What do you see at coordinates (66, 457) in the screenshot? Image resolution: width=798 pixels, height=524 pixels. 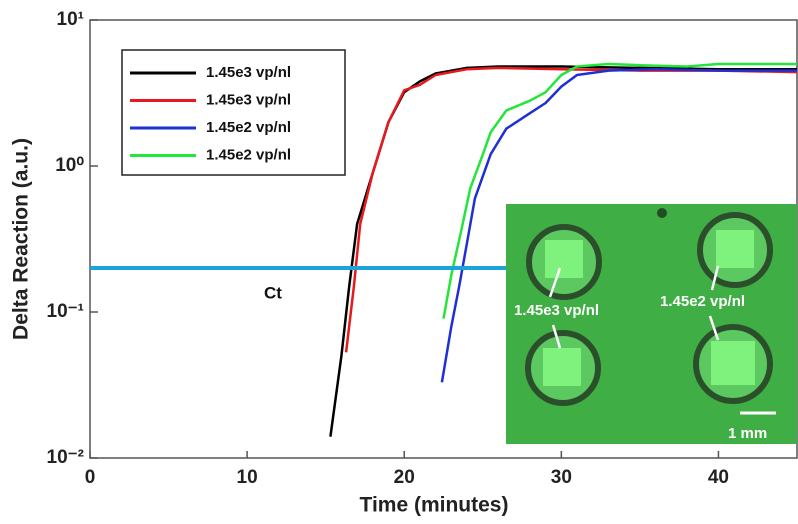 I see `y-tick-label: 10⁻²` at bounding box center [66, 457].